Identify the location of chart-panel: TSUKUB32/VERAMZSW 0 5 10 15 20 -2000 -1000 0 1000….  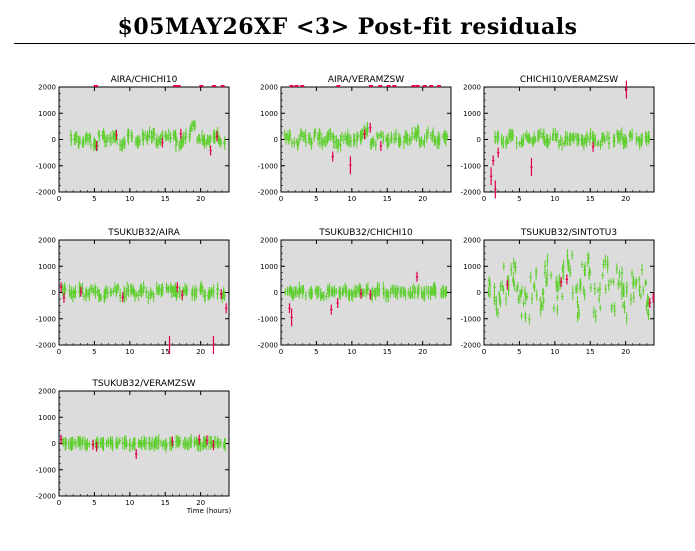
(134, 447).